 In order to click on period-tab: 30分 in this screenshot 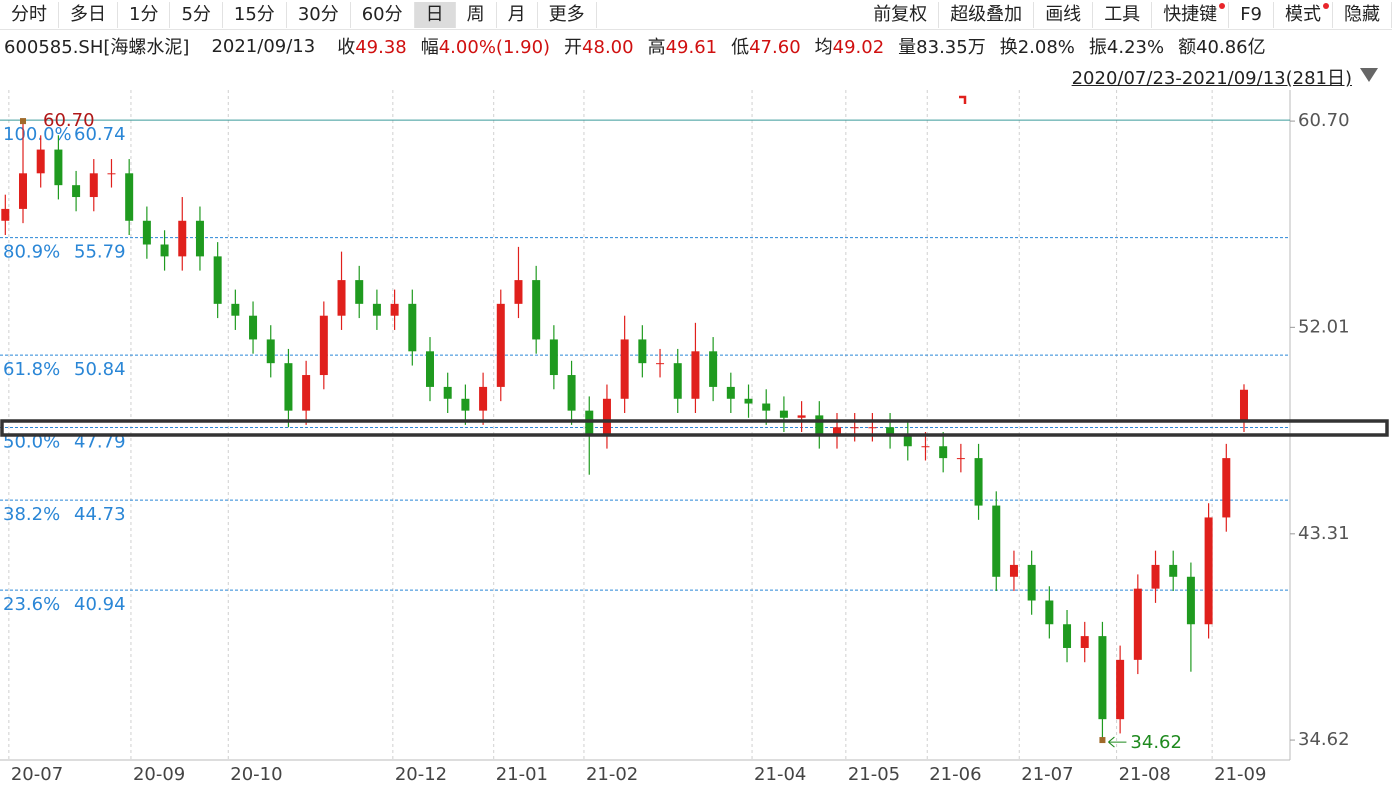, I will do `click(319, 14)`.